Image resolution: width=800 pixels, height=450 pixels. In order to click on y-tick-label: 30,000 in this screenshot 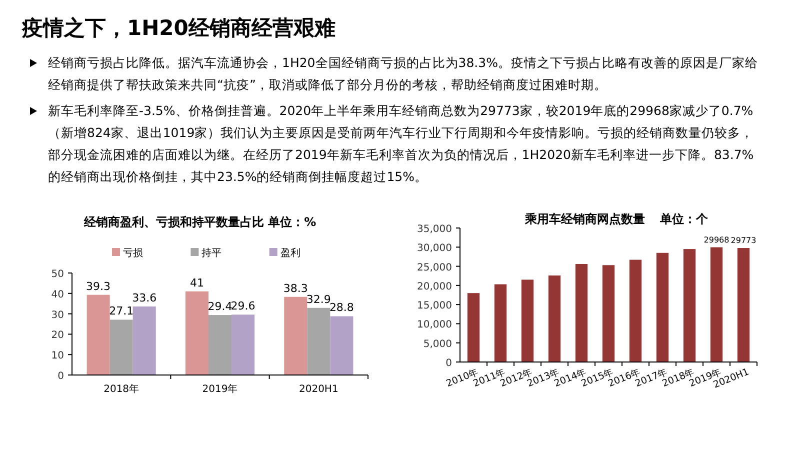, I will do `click(434, 248)`.